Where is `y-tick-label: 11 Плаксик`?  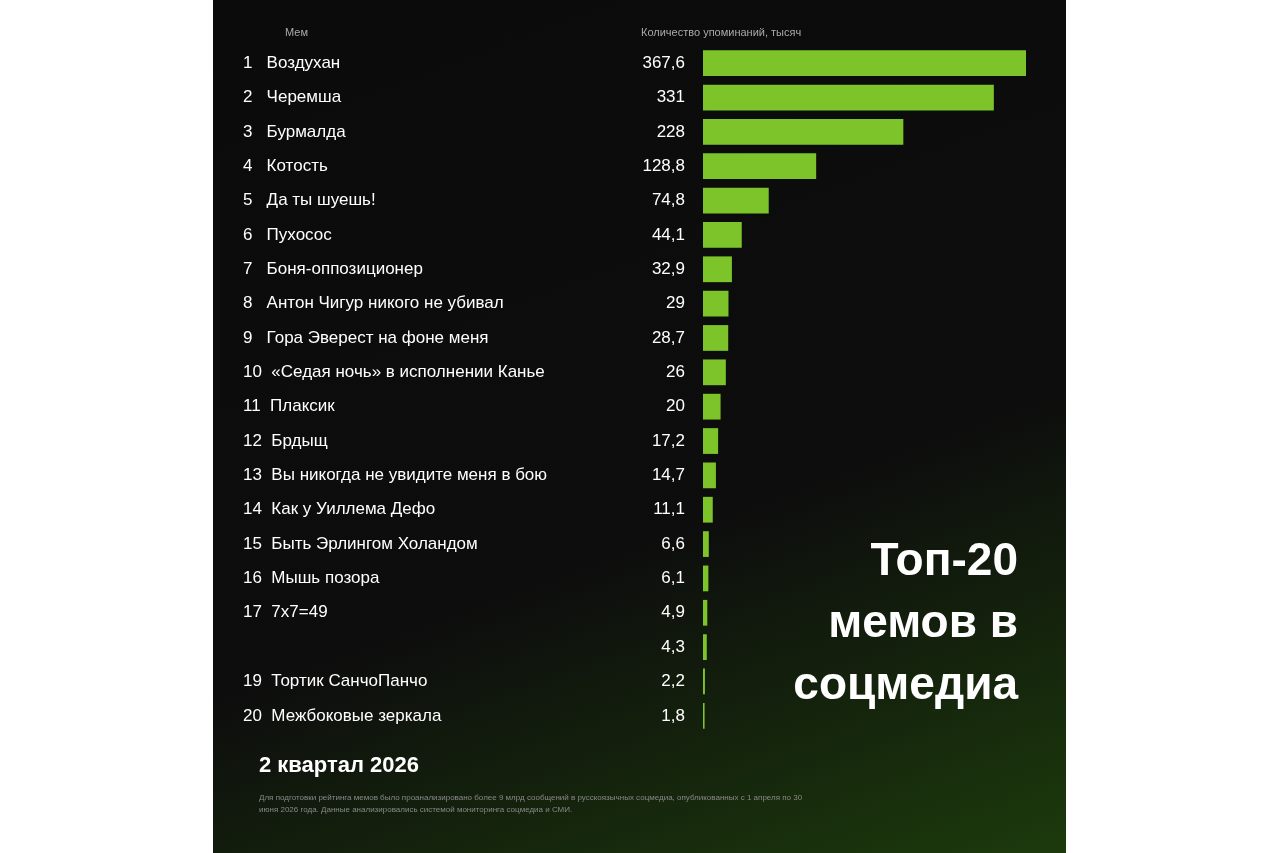 y-tick-label: 11 Плаксик is located at coordinates (289, 406).